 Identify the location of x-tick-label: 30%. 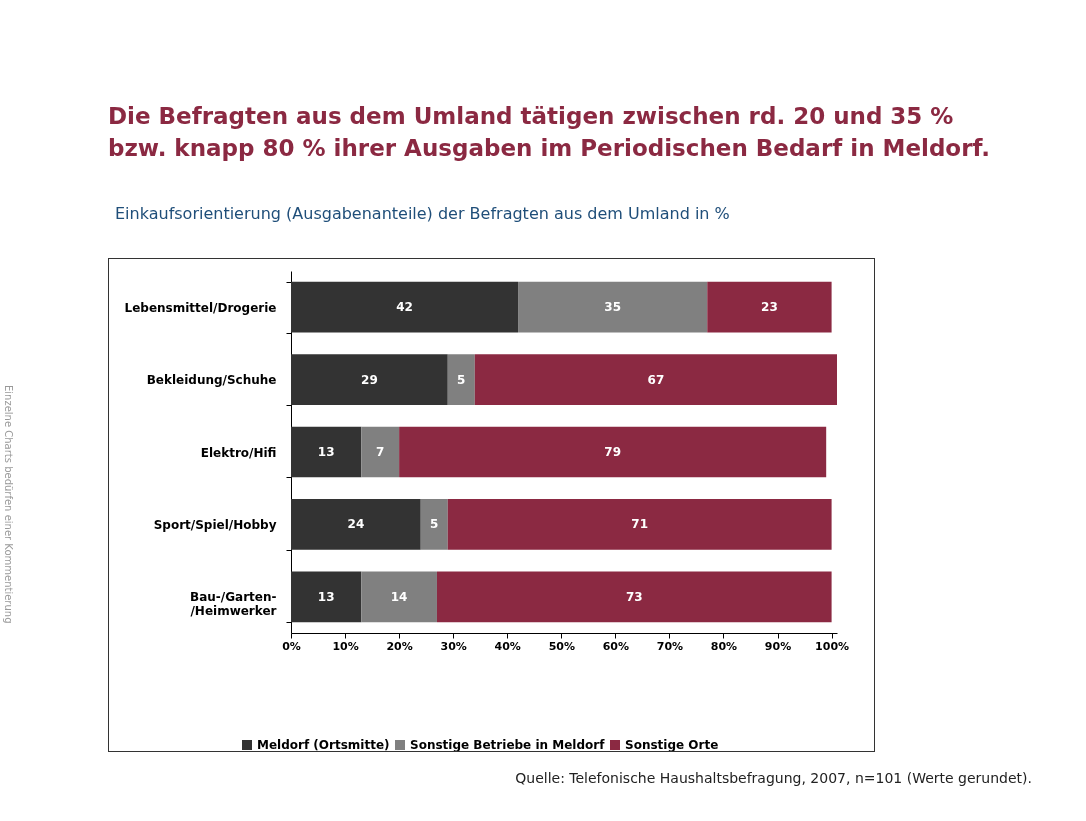
(453, 646).